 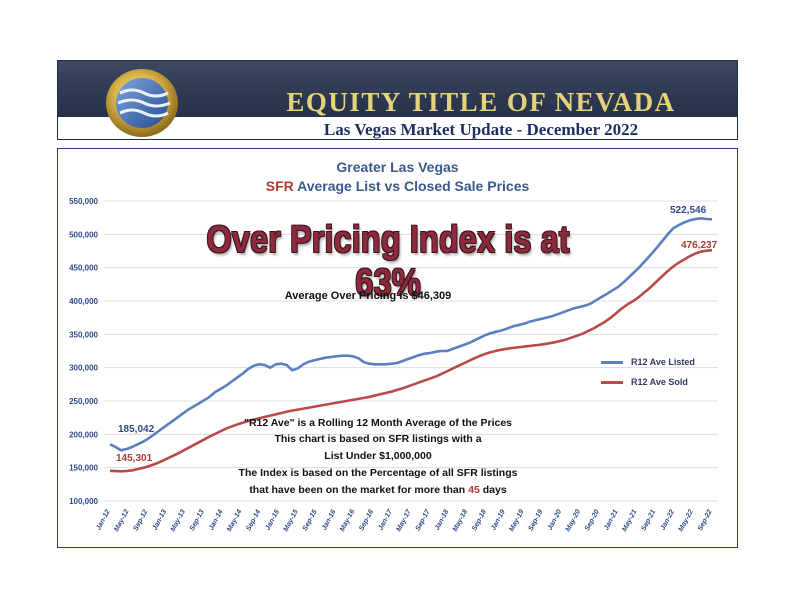 I want to click on x-tick-label: Sep-22, so click(x=705, y=521).